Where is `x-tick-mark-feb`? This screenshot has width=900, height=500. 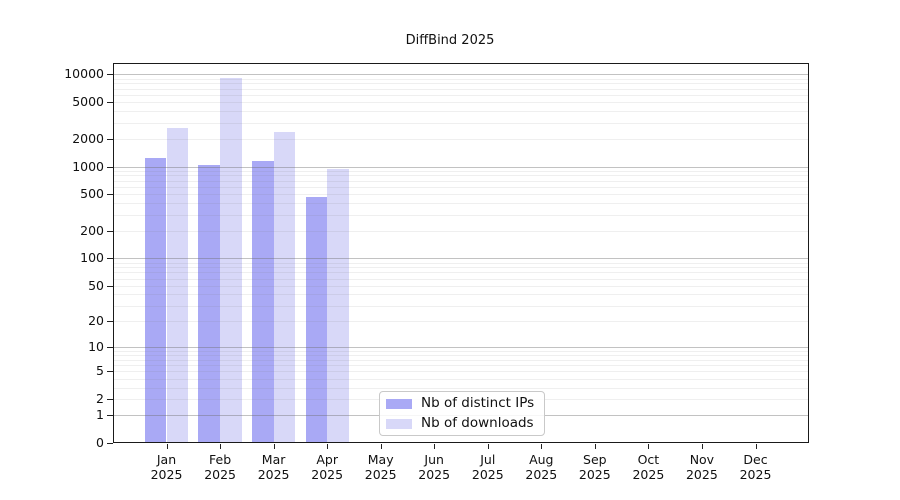
x-tick-mark-feb is located at coordinates (221, 446).